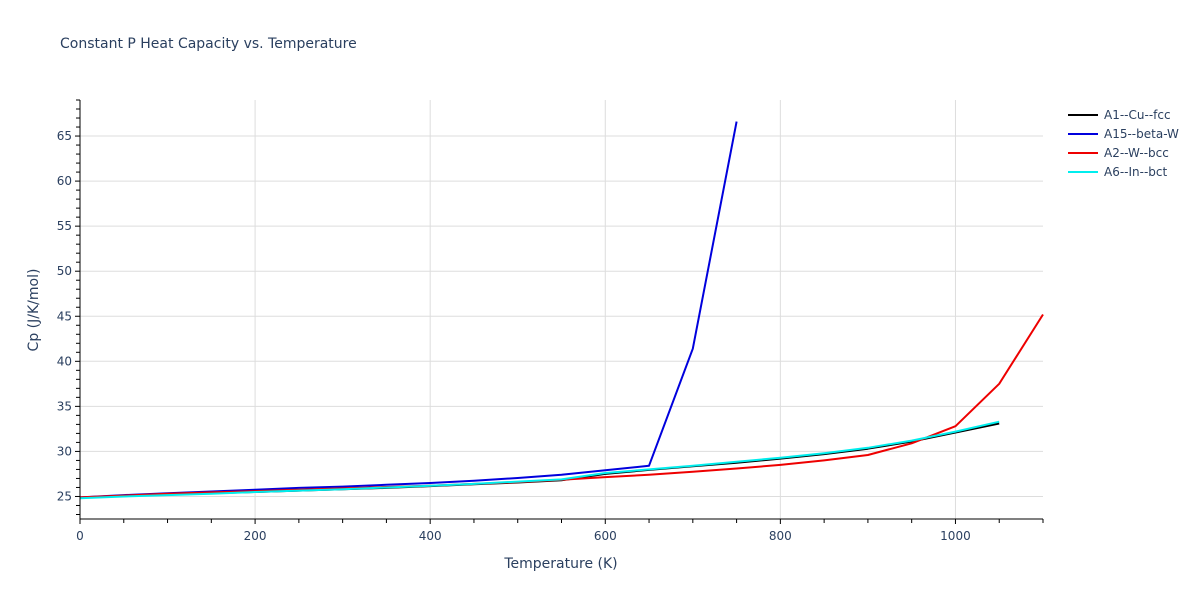  What do you see at coordinates (1136, 152) in the screenshot?
I see `legend-label: A2--W--bcc` at bounding box center [1136, 152].